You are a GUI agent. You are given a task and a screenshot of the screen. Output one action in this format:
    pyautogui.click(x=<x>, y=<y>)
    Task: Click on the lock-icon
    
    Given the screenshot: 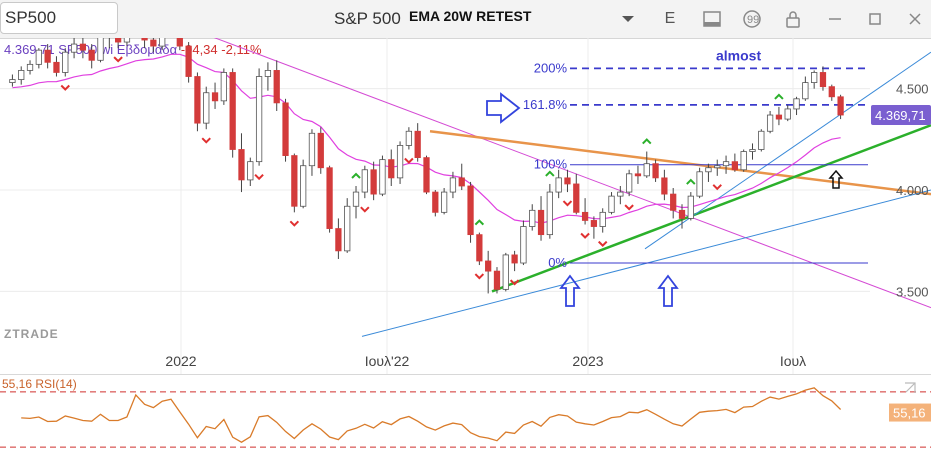 What is the action you would take?
    pyautogui.click(x=793, y=19)
    